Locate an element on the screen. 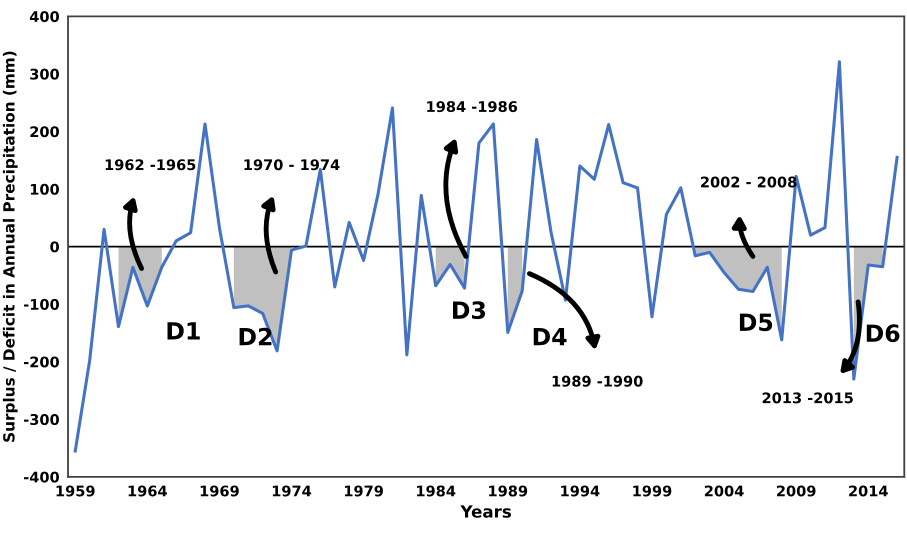  annotation: 1970 - 1974 is located at coordinates (292, 164).